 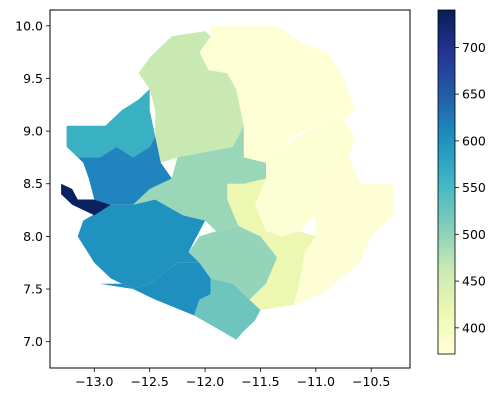 I want to click on y-tick-label: 9.5, so click(x=33, y=78).